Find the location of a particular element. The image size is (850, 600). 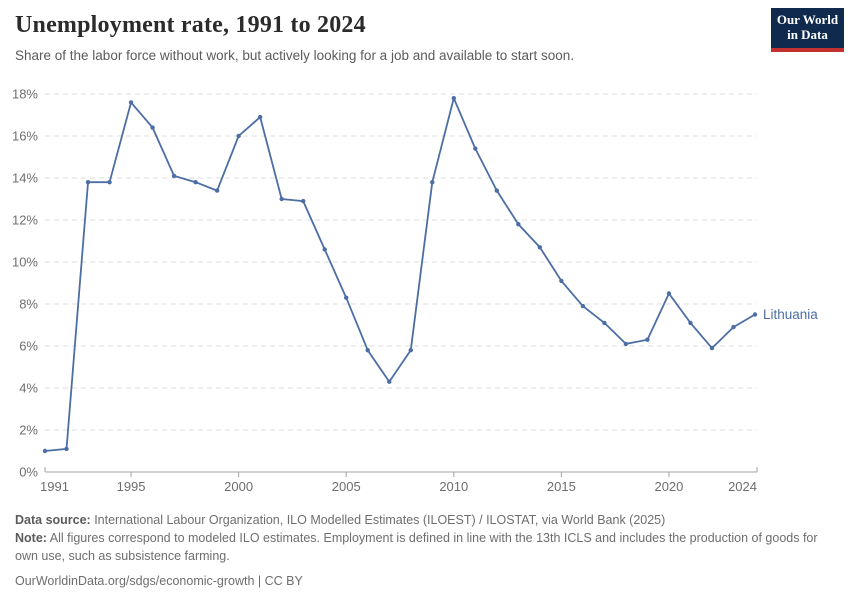

y-axis-tick-label: 6% is located at coordinates (28, 346).